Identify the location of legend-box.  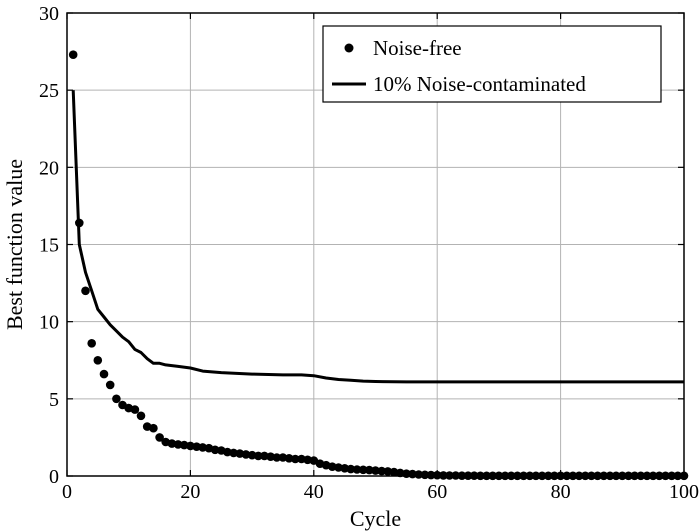
(492, 64).